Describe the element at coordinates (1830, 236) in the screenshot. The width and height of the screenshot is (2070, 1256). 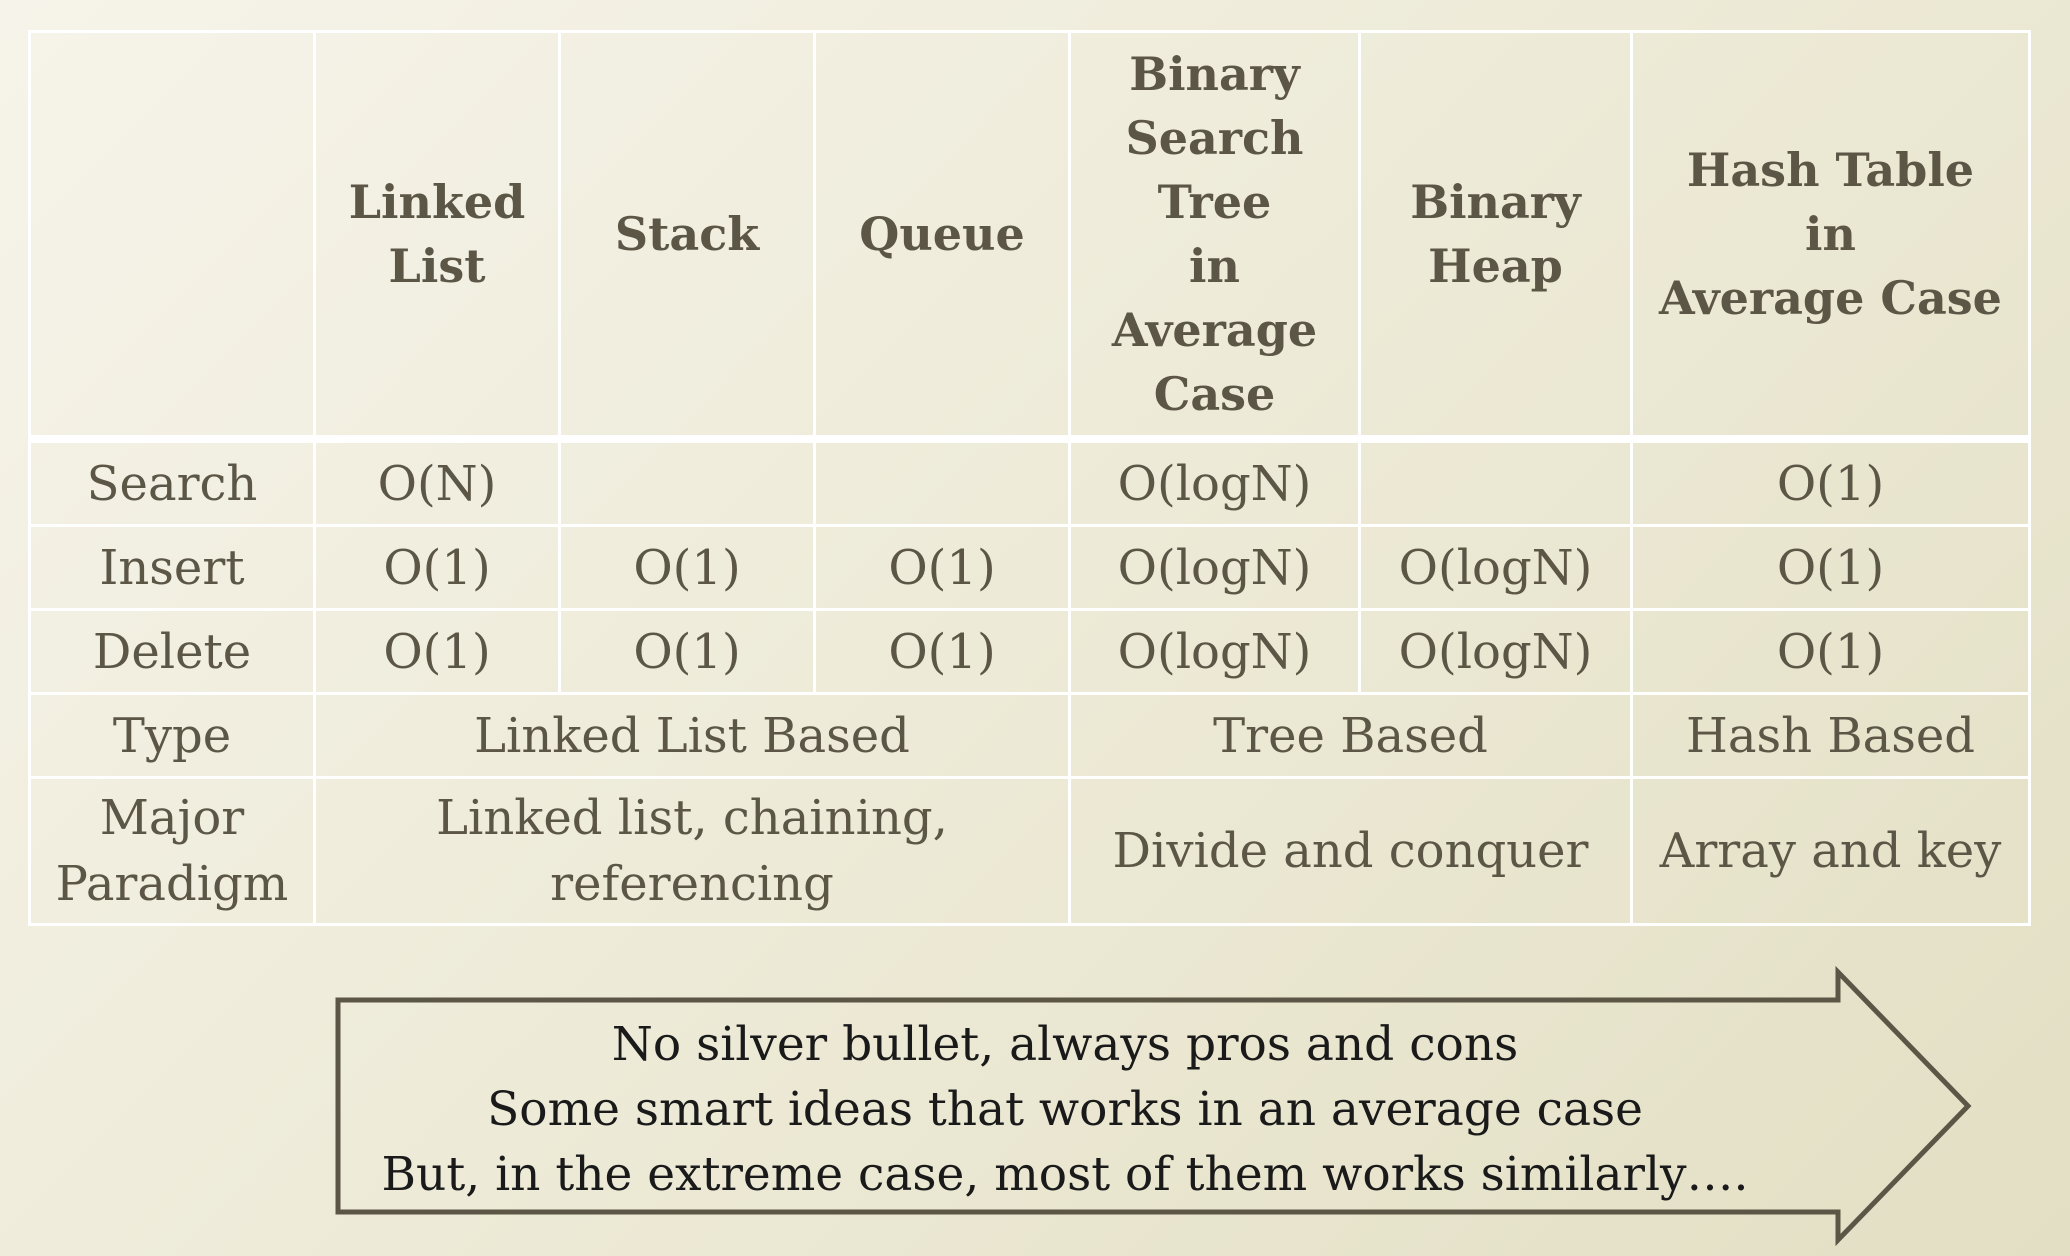
I see `column-header-hash-table: Hash Table in Average Case` at that location.